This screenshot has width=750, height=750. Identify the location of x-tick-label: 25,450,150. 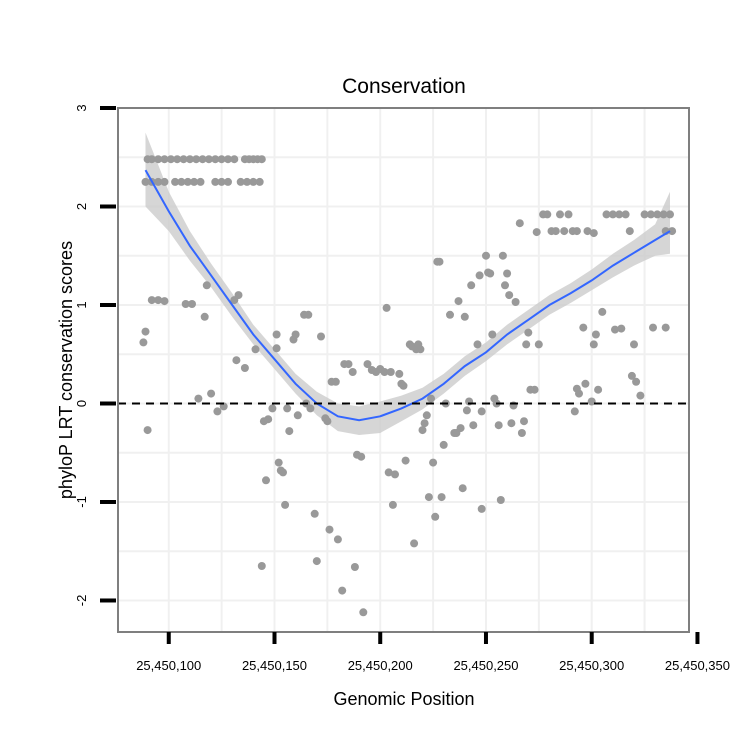
(274, 665).